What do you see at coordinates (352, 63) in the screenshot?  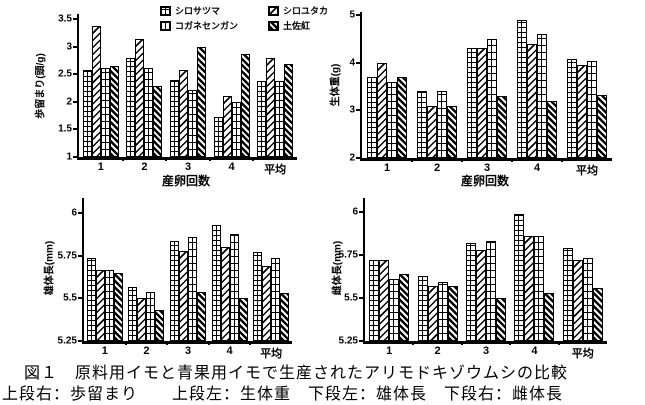 I see `y-tick-label: 4` at bounding box center [352, 63].